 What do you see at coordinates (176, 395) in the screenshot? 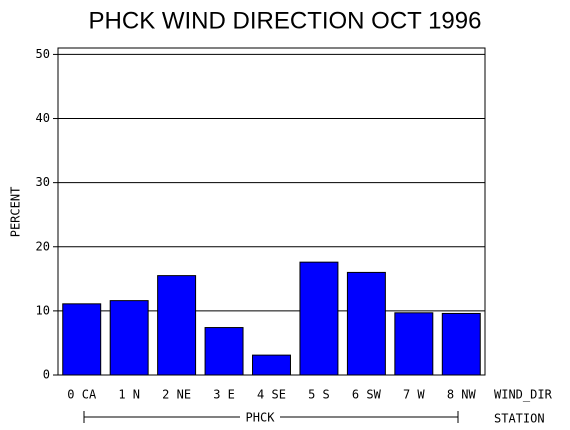
I see `x-tick-label: 2 NE` at bounding box center [176, 395].